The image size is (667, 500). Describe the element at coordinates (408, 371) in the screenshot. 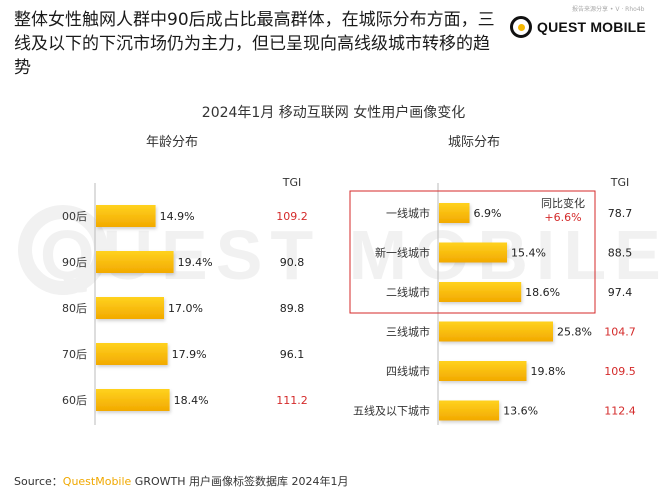

I see `category-label: 四线城市` at that location.